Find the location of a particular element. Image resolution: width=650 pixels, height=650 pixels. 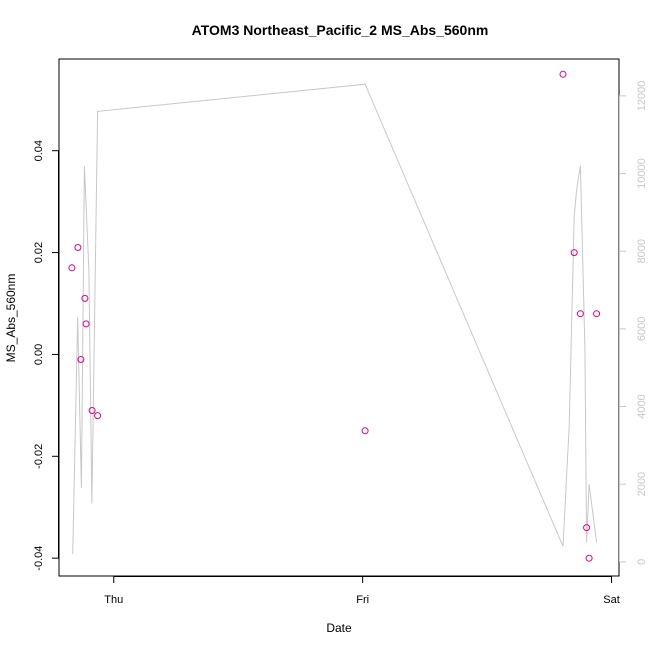

y2-tick-label: 8000 is located at coordinates (642, 251).